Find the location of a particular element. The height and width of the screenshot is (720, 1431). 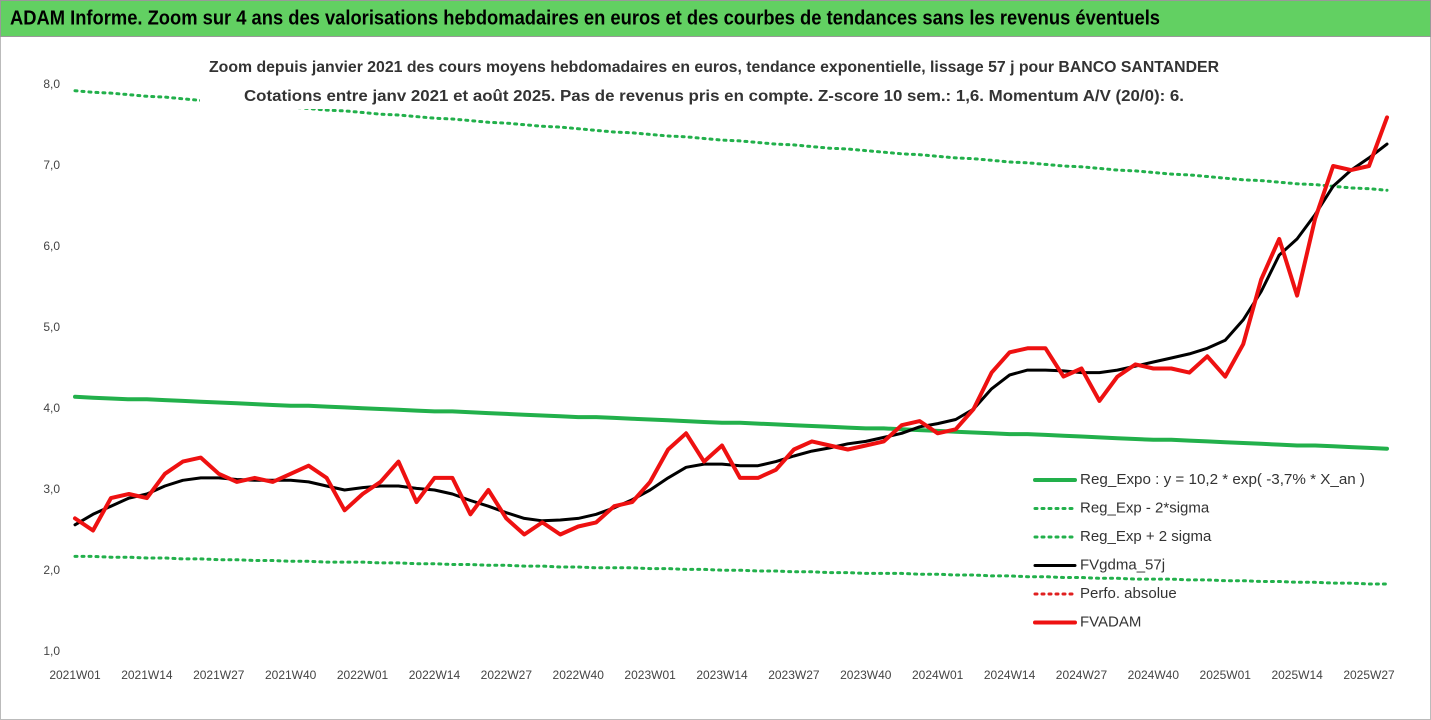

y-tick-label: 3,0 is located at coordinates (51, 489).